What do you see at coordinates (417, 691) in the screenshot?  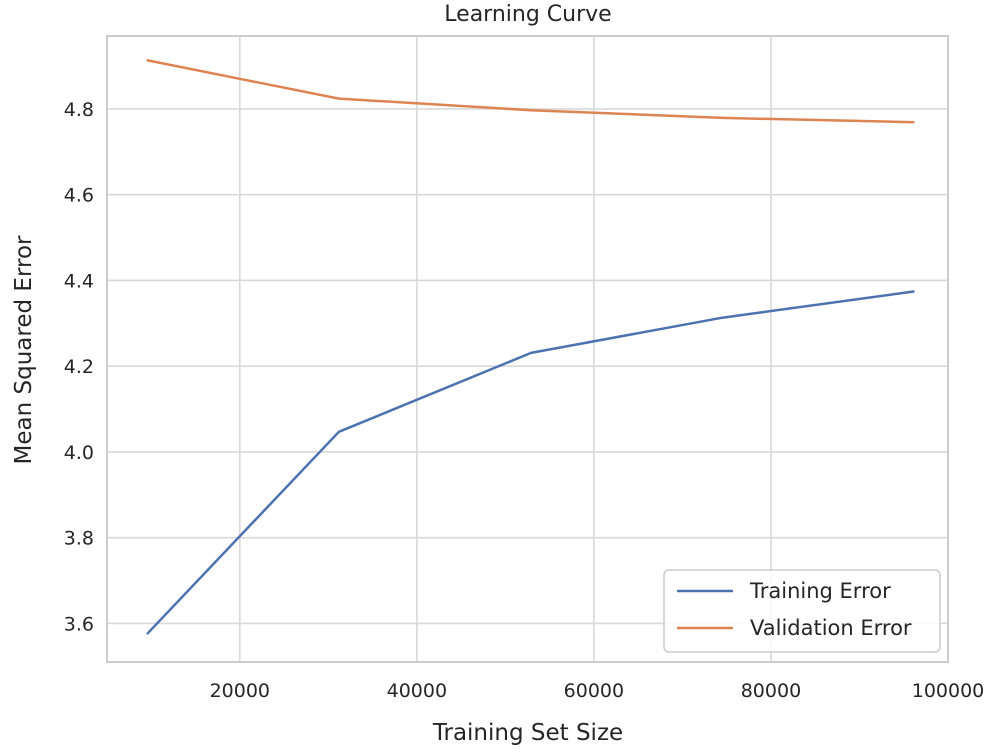 I see `x-tick-label: 40000` at bounding box center [417, 691].